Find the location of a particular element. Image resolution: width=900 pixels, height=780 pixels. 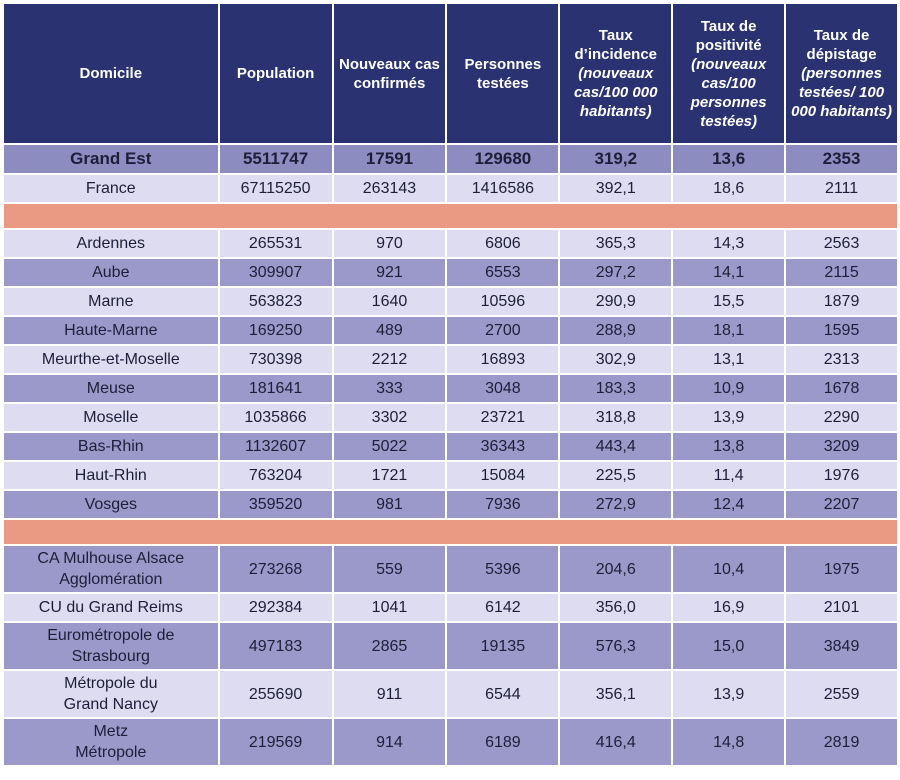

row-name: Vosges is located at coordinates (111, 504).